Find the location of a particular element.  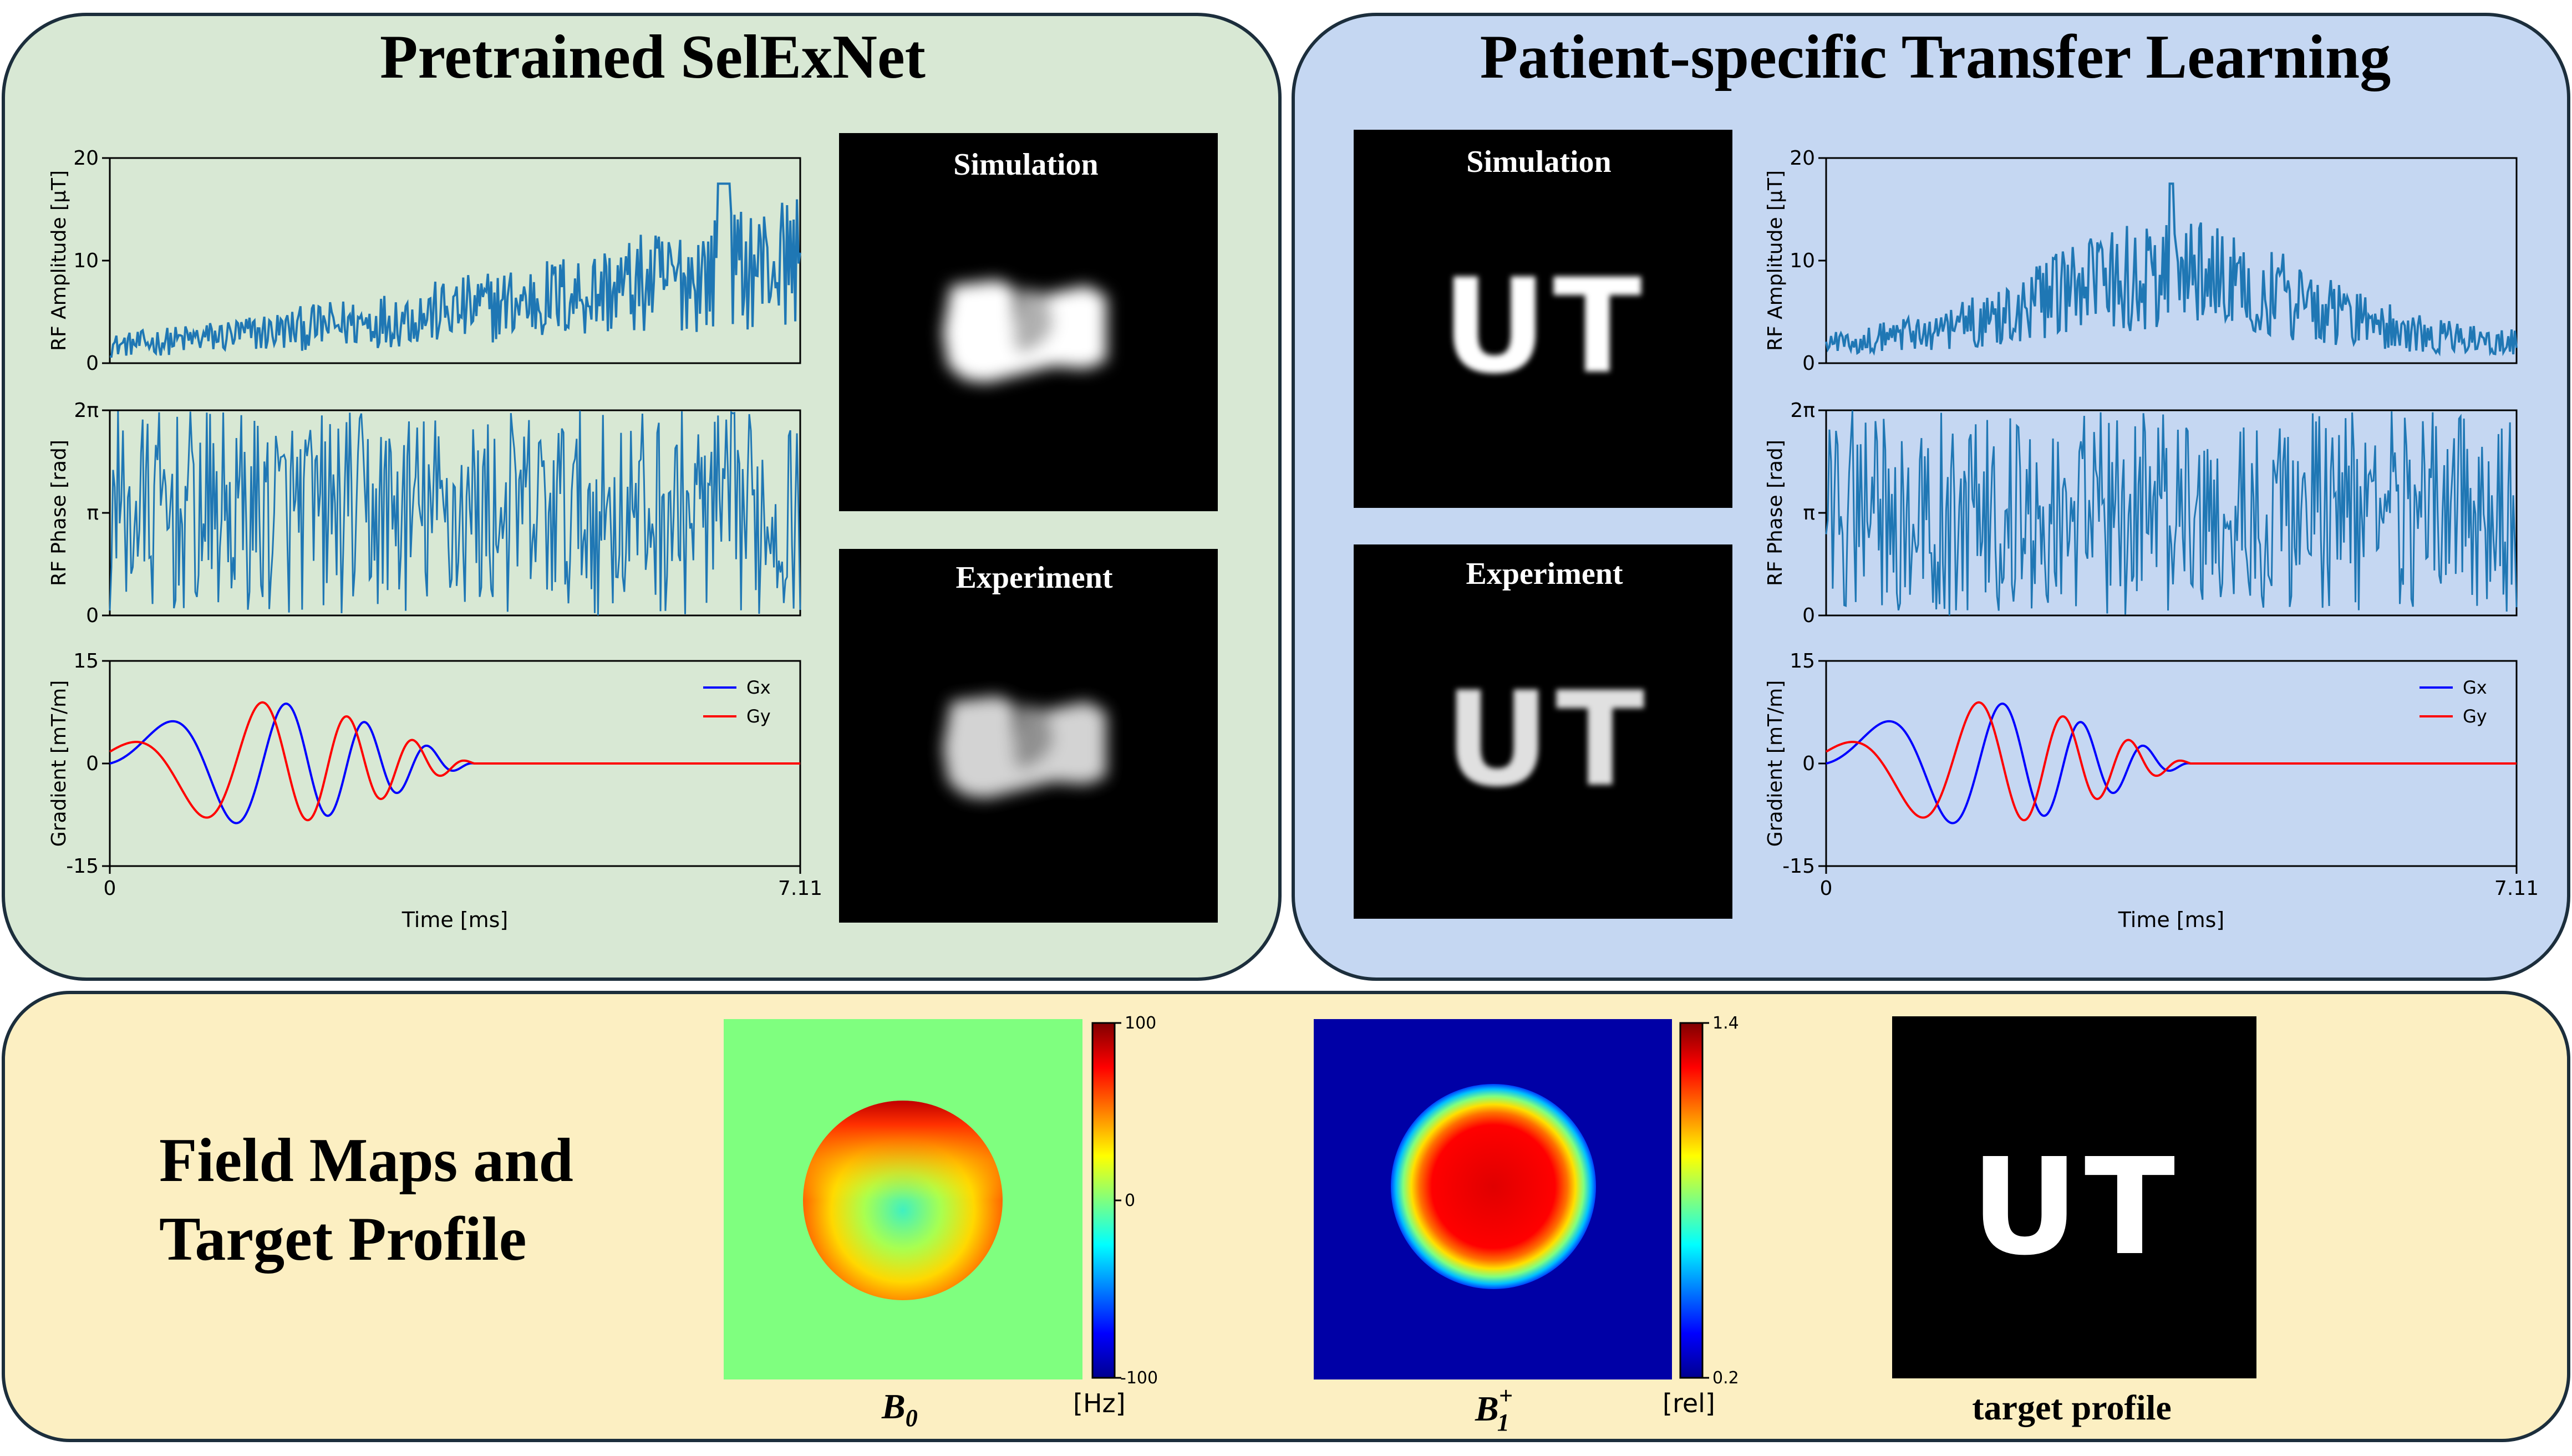

b1-label-superscript: + is located at coordinates (1506, 1395).